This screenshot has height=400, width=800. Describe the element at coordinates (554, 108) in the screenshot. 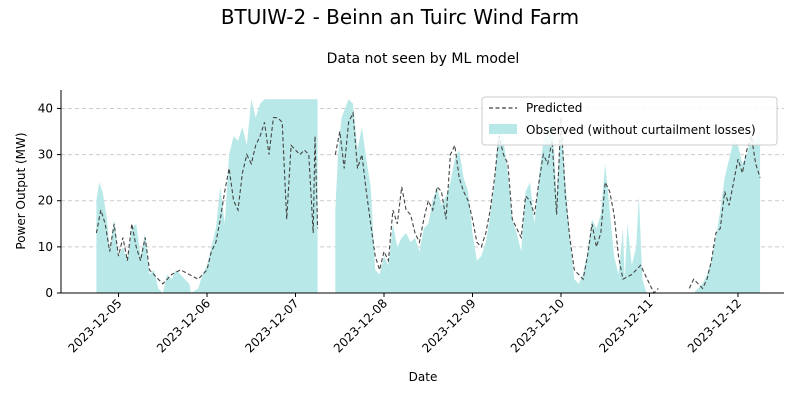

I see `legend-predicted-label: Predicted` at that location.